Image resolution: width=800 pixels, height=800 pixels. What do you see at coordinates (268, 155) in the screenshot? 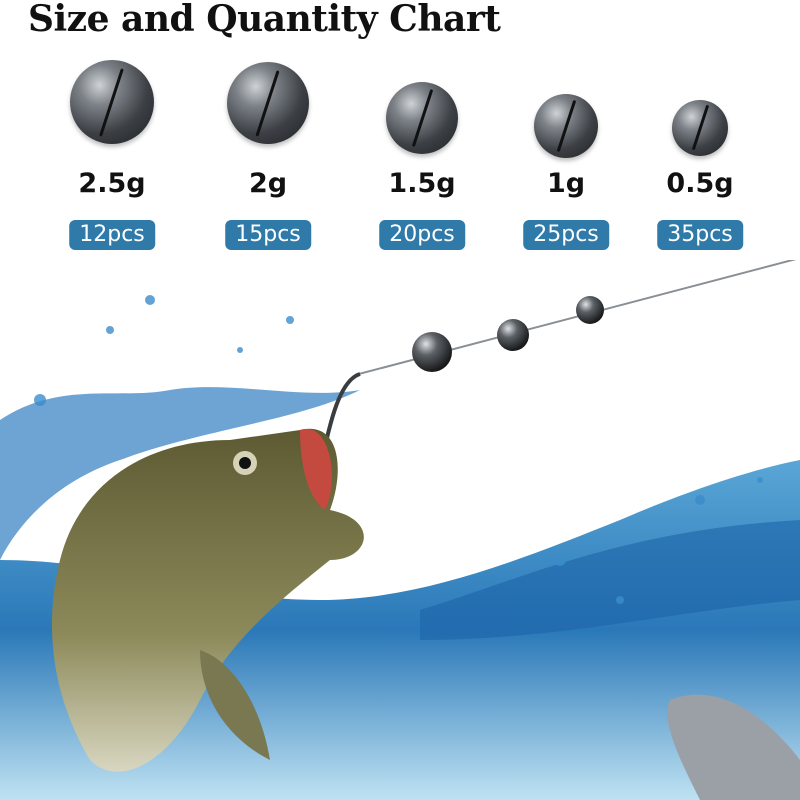
I see `size-item-2g: 2g 15pcs` at bounding box center [268, 155].